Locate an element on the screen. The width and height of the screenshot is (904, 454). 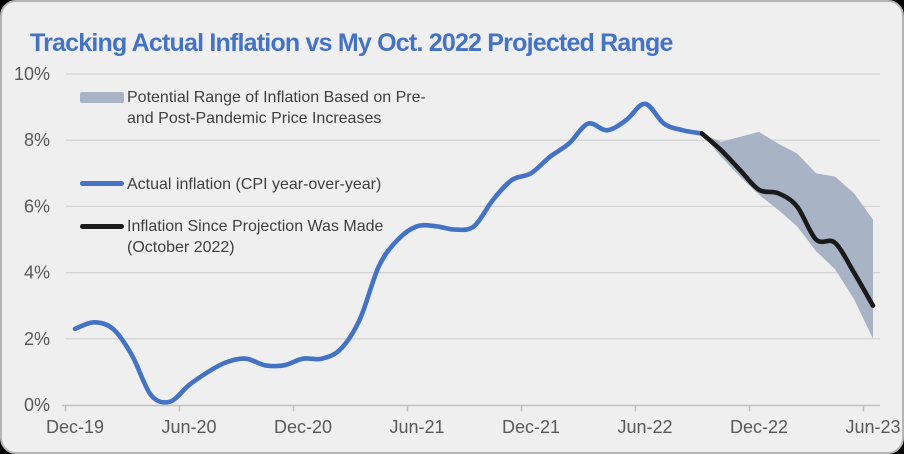
x-tick-label: Dec-20 is located at coordinates (303, 427).